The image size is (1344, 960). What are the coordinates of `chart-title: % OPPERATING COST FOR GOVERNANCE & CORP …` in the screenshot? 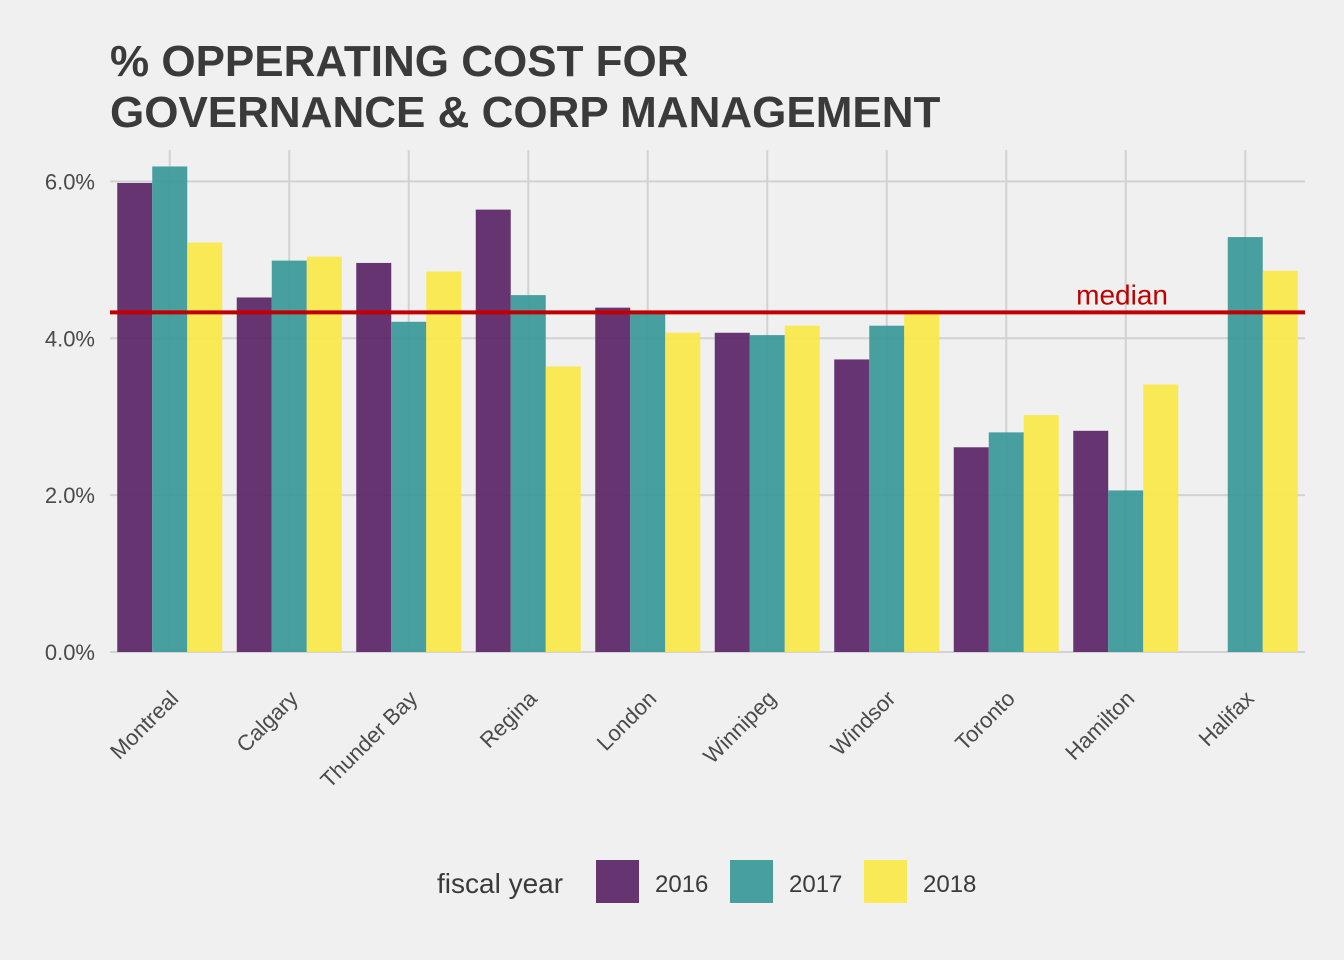 It's located at (525, 87).